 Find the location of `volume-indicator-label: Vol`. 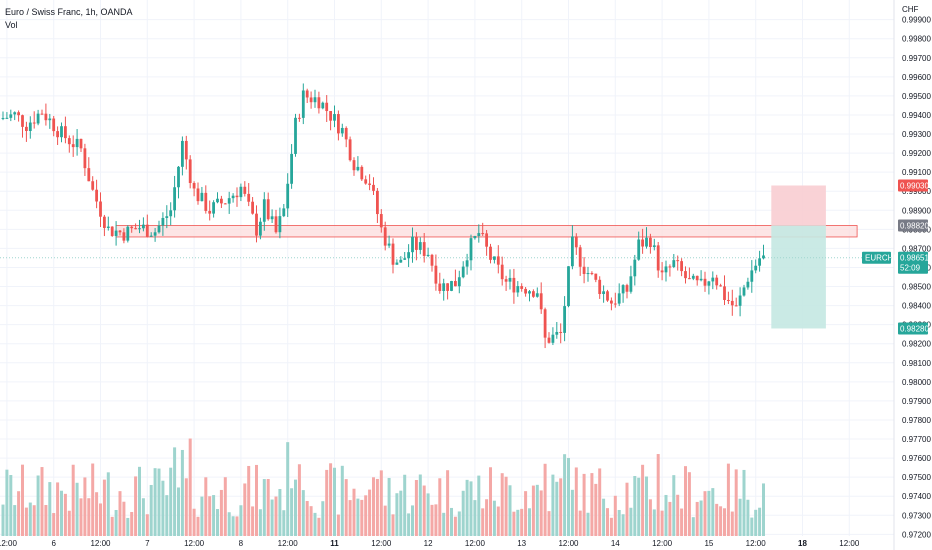

volume-indicator-label: Vol is located at coordinates (11, 25).